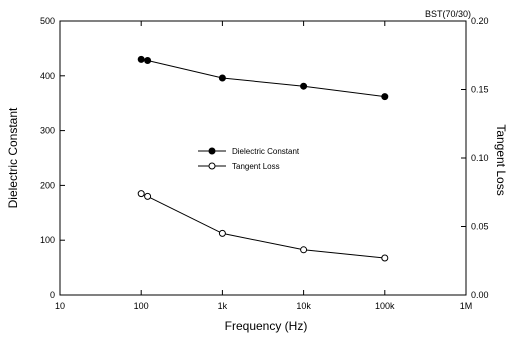  What do you see at coordinates (501, 159) in the screenshot?
I see `y2-axis-label: Tangent Loss` at bounding box center [501, 159].